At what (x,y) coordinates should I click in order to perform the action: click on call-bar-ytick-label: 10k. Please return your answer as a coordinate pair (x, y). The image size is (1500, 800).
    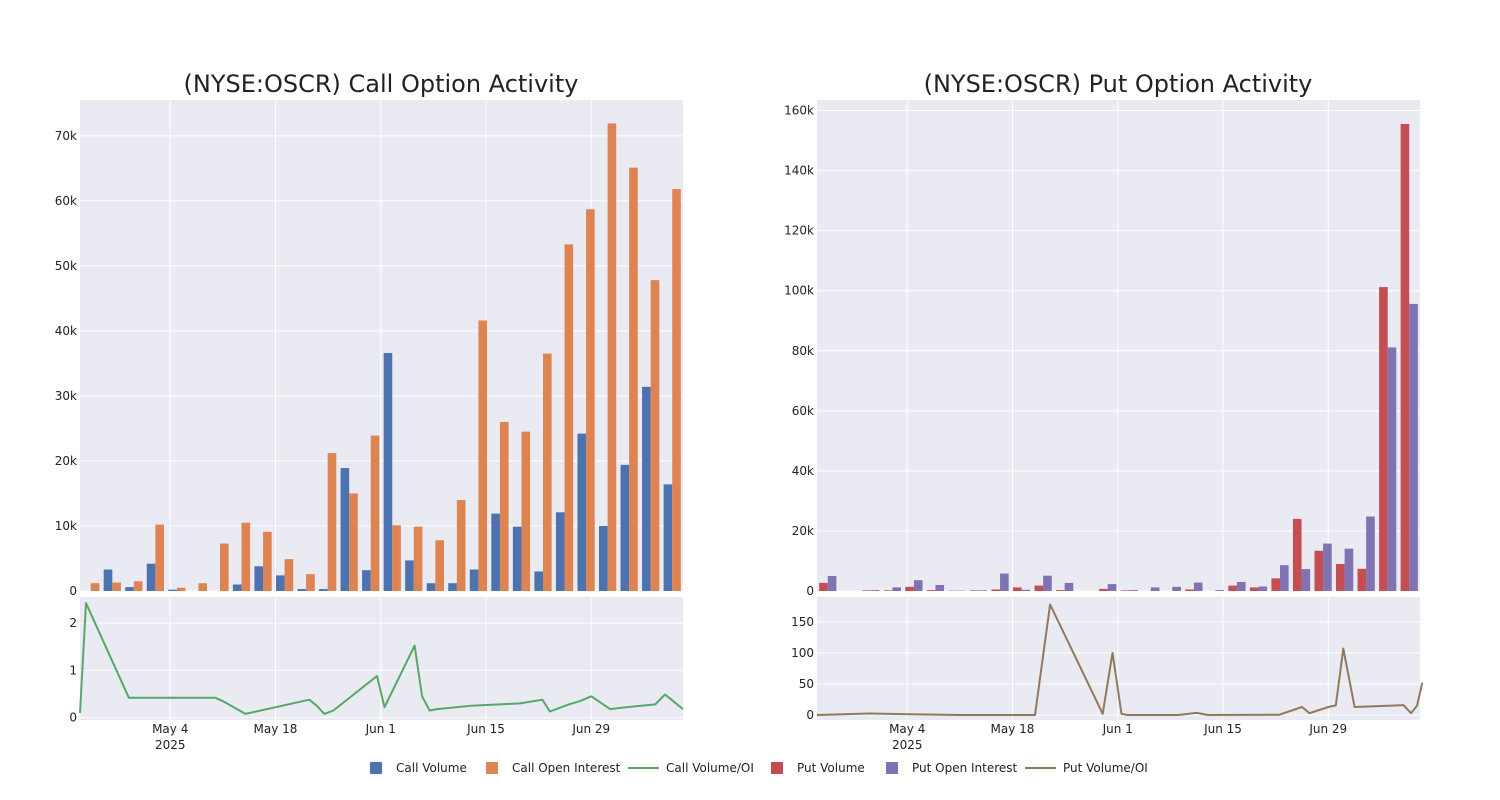
    Looking at the image, I should click on (66, 526).